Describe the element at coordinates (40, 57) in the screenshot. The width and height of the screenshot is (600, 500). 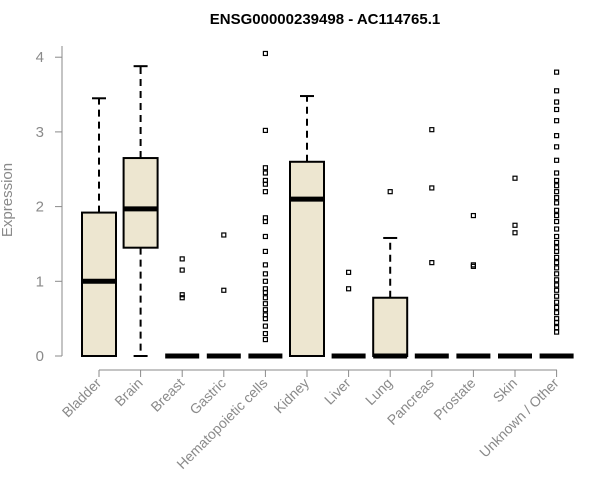
I see `y-tick-label: 4` at that location.